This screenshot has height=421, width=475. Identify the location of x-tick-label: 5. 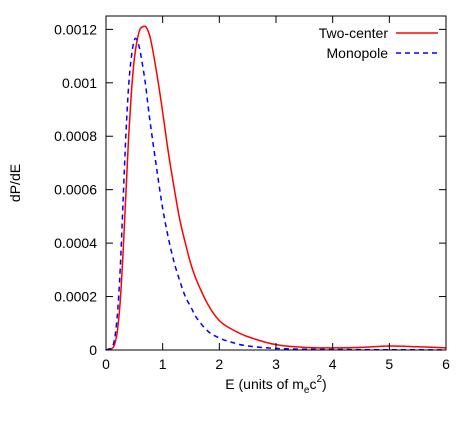
(389, 364).